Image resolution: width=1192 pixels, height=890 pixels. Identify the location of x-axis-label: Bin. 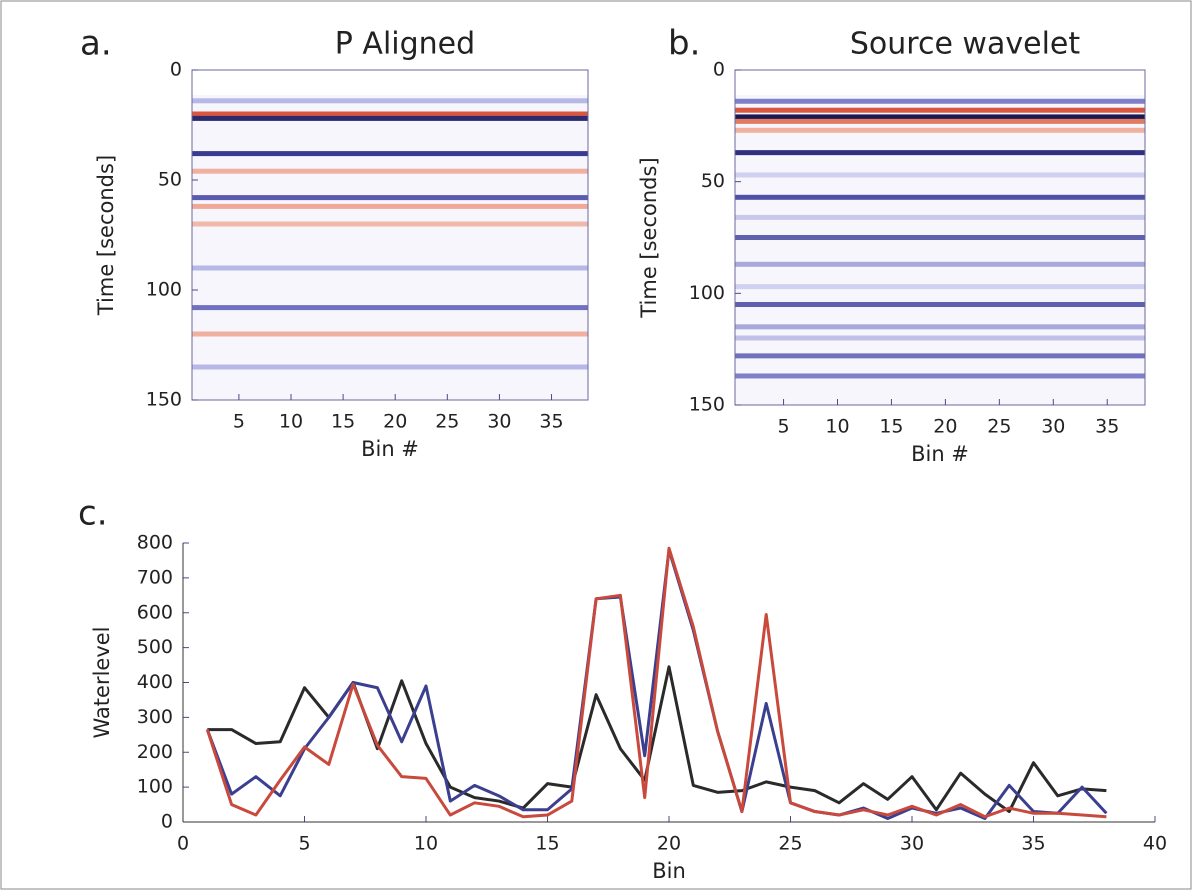
(669, 871).